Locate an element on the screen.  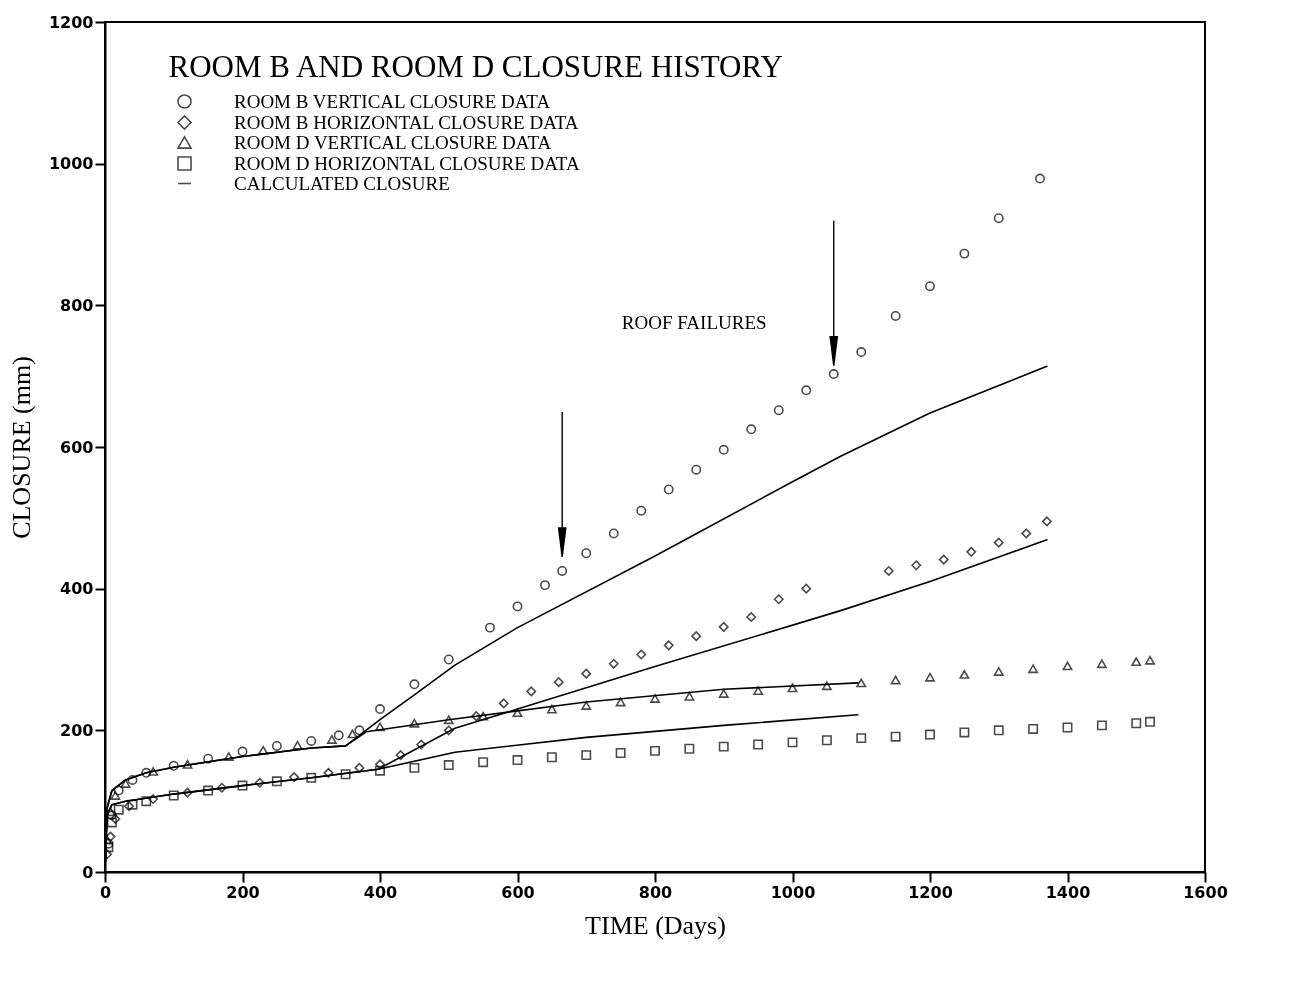
x-tick-label: 800 is located at coordinates (655, 892).